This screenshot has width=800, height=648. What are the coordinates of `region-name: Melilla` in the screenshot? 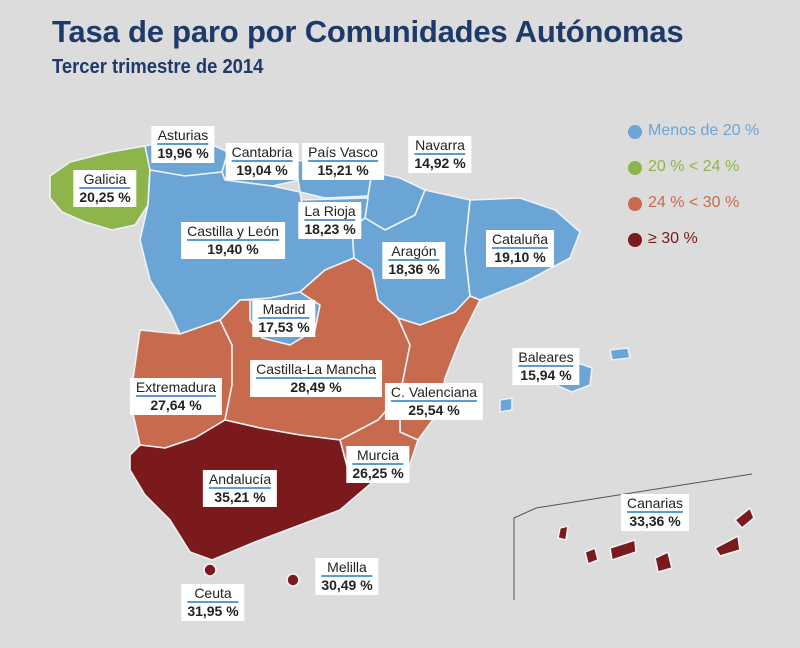 It's located at (347, 567).